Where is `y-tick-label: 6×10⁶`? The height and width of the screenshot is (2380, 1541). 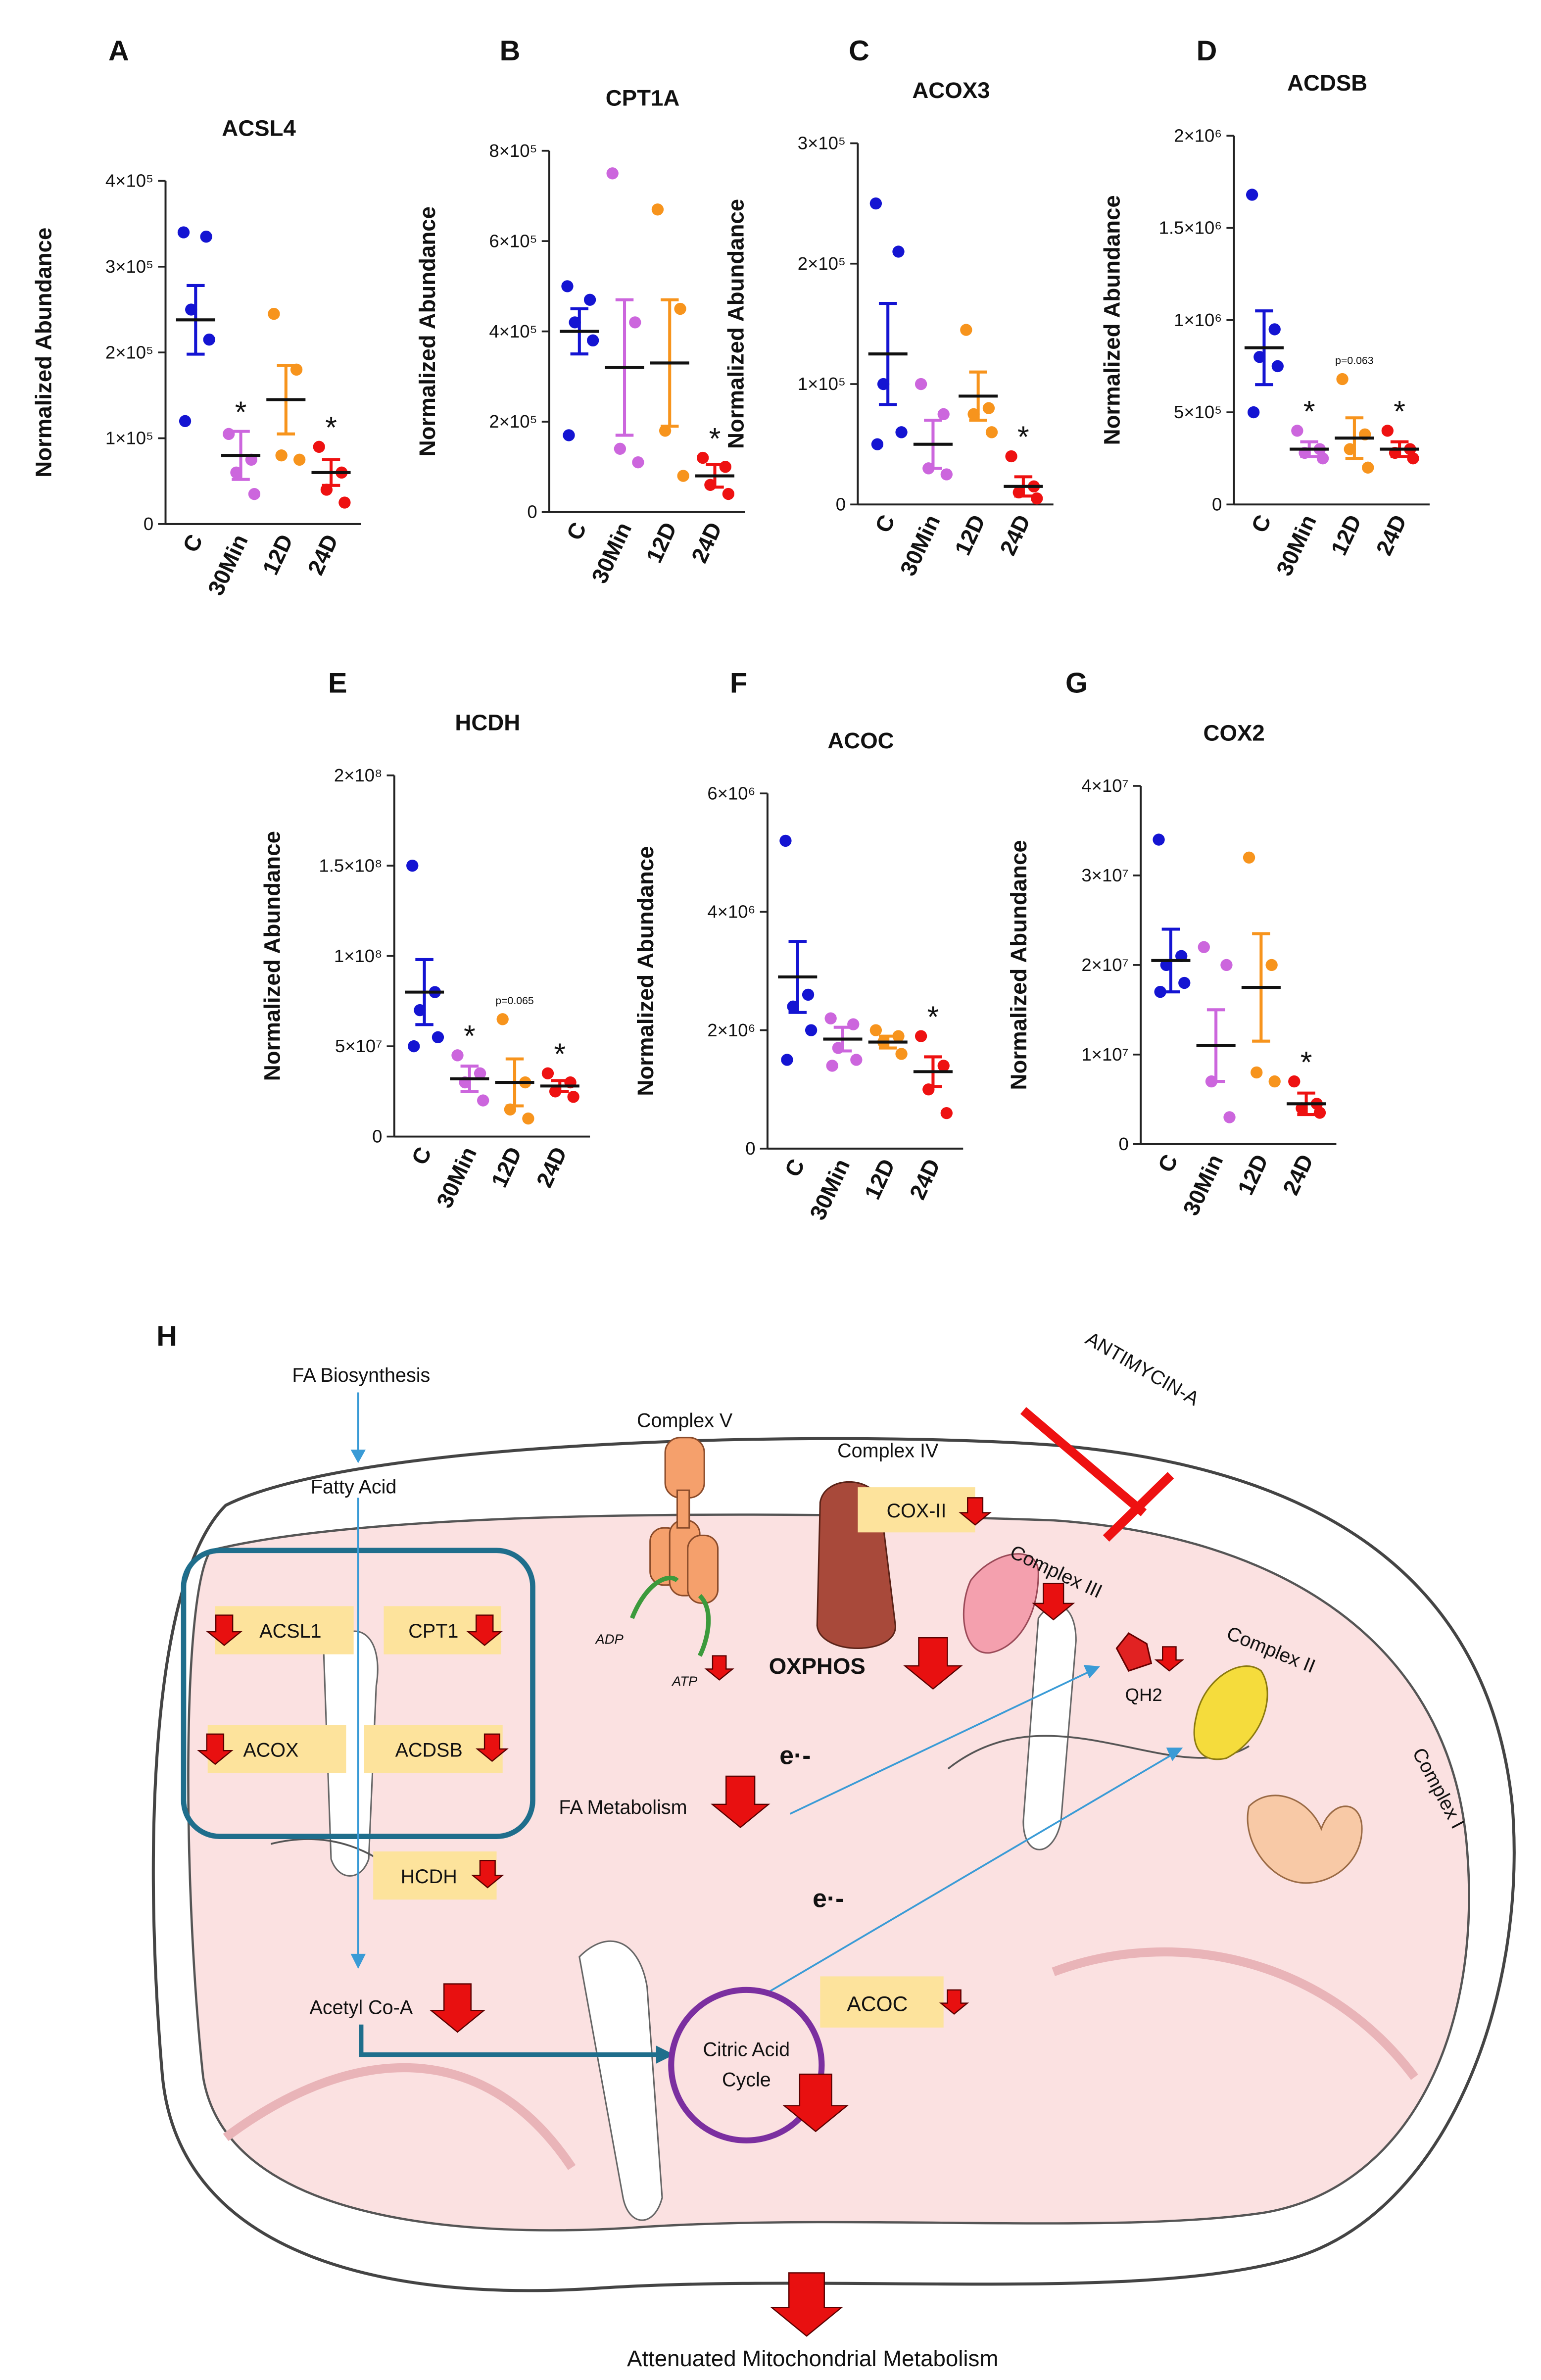 y-tick-label: 6×10⁶ is located at coordinates (731, 793).